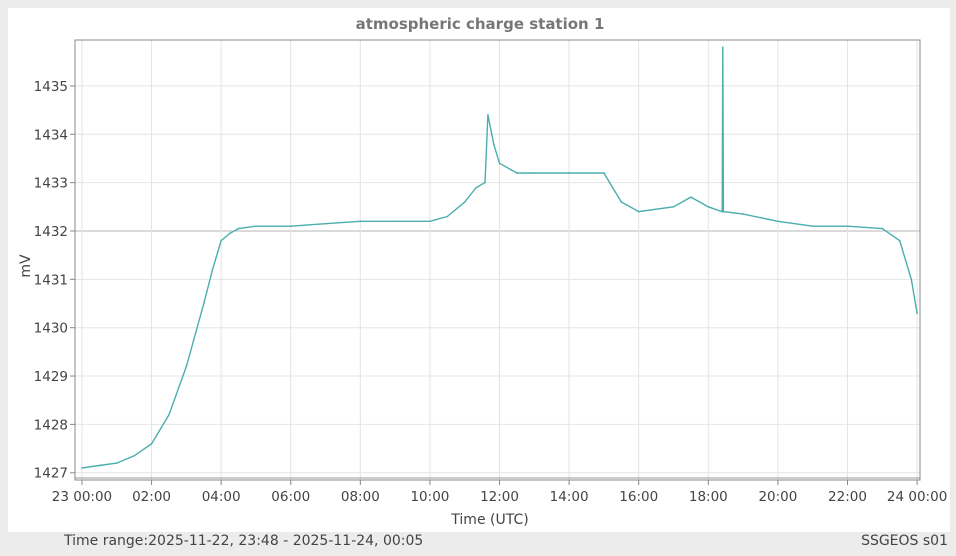  I want to click on y-tick-label: 1429, so click(51, 377).